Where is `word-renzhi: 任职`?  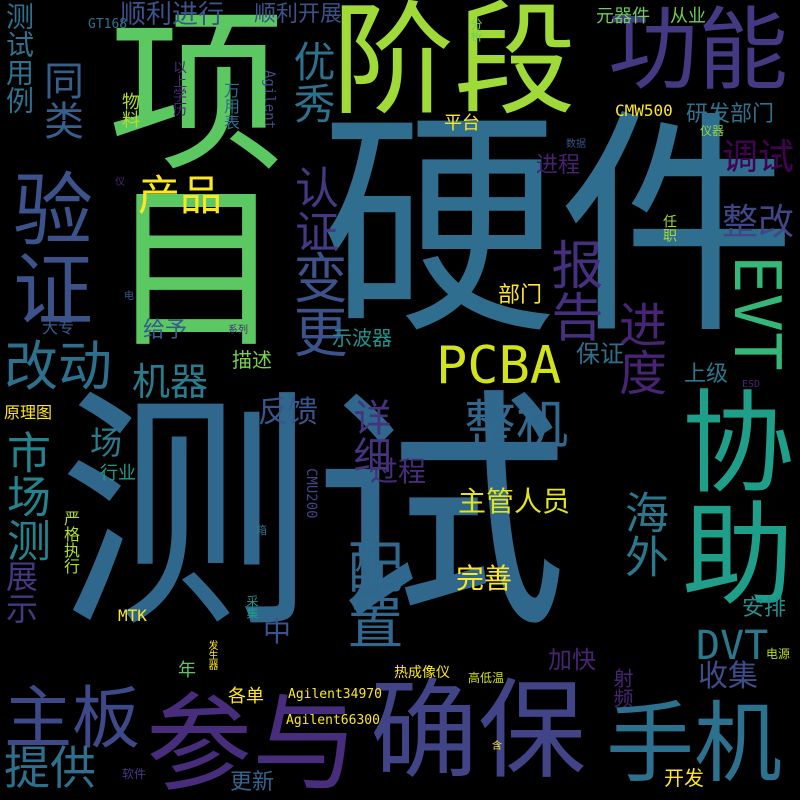 word-renzhi: 任职 is located at coordinates (669, 228).